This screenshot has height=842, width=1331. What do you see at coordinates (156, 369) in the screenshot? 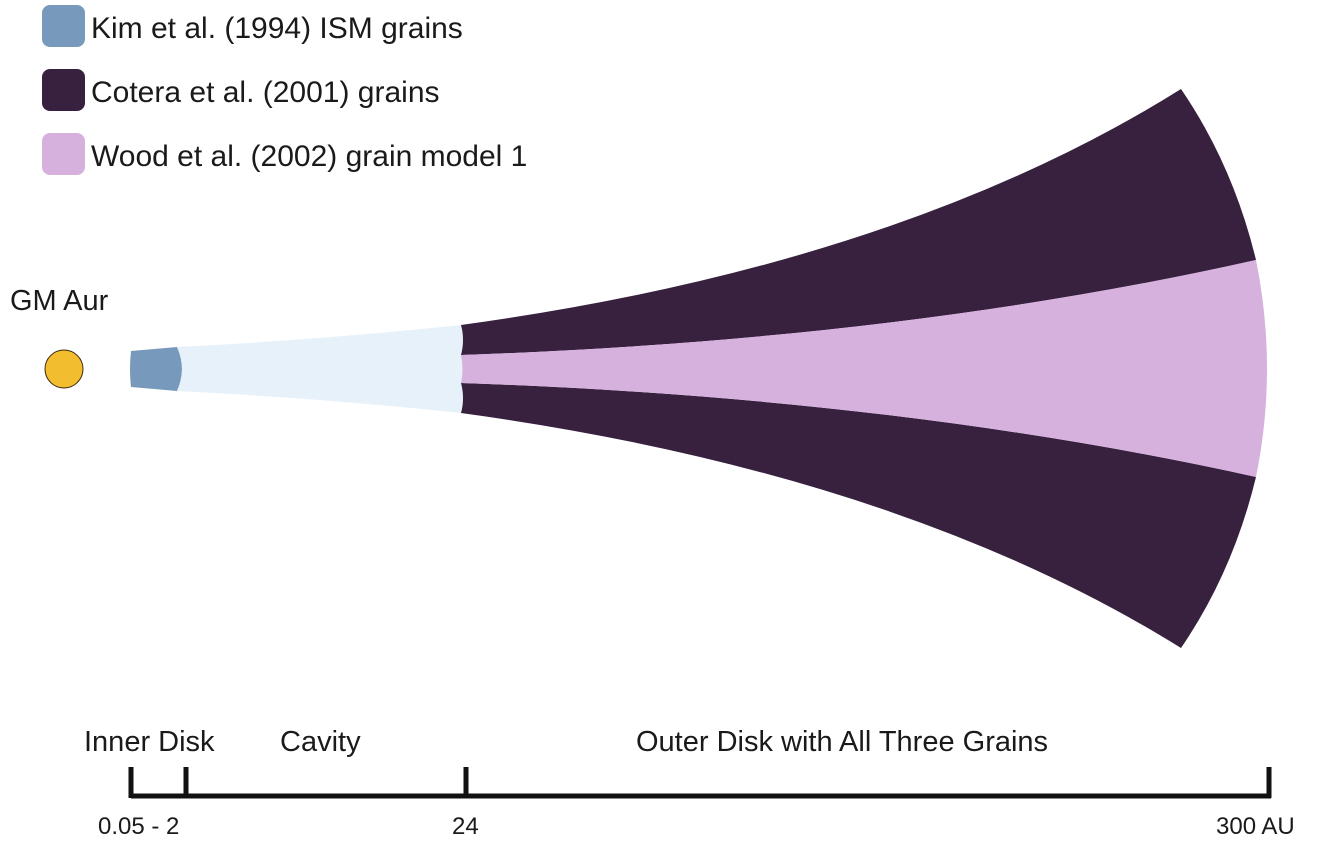
I see `inner-disk` at bounding box center [156, 369].